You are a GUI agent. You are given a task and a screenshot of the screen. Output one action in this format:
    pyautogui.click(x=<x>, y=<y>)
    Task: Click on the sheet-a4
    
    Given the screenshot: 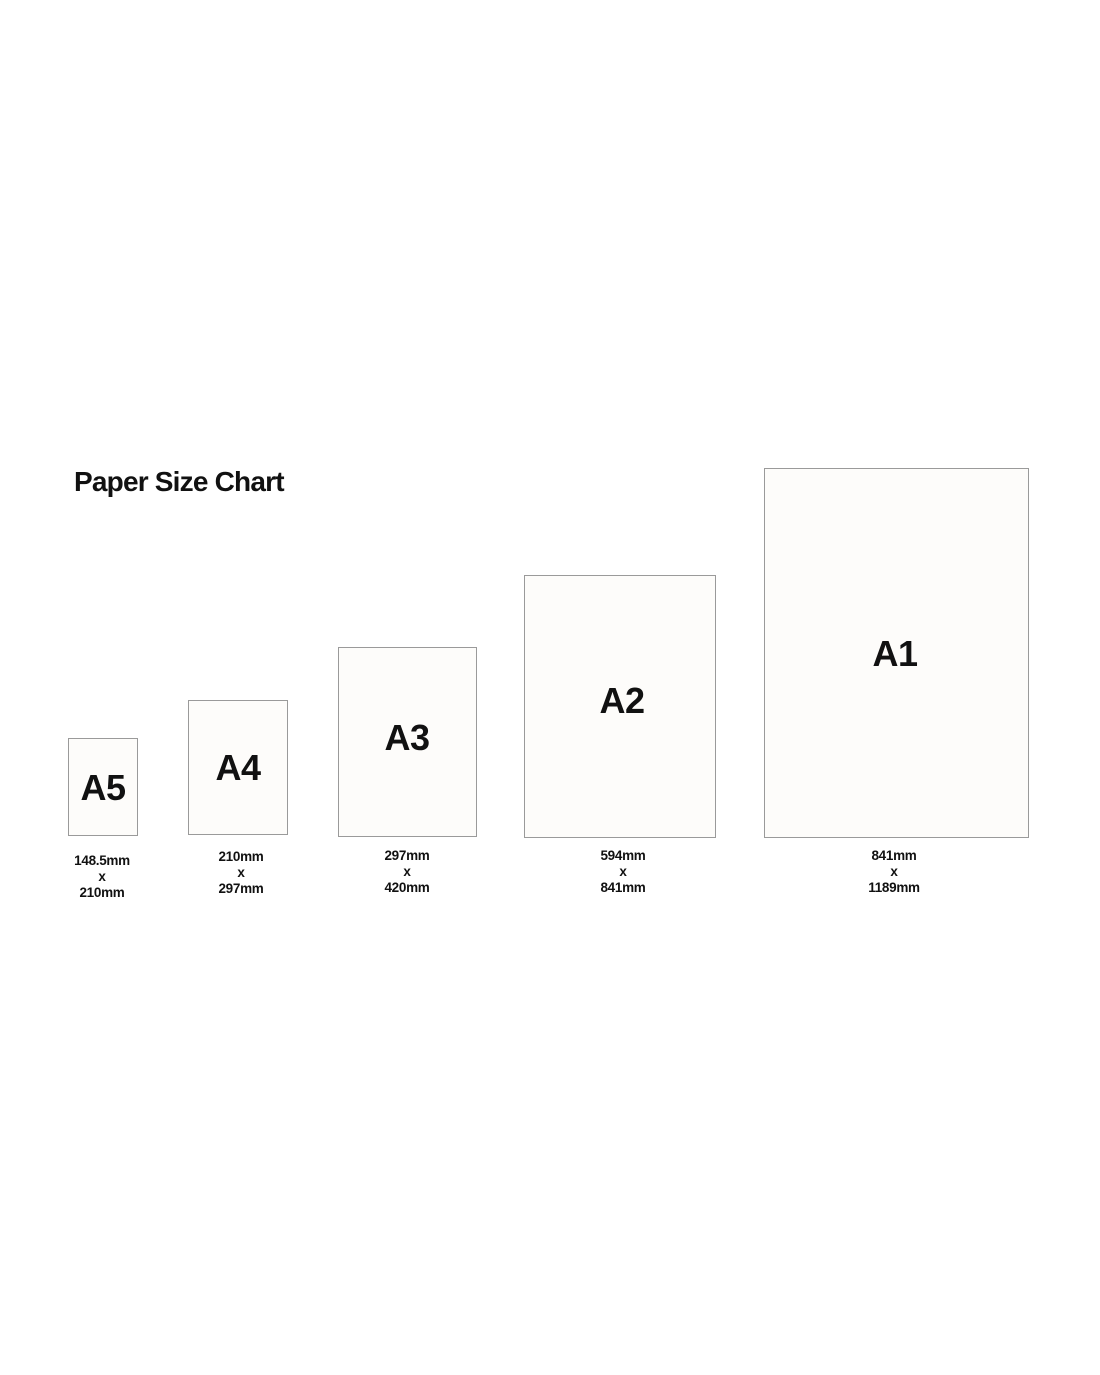 What is the action you would take?
    pyautogui.click(x=238, y=767)
    